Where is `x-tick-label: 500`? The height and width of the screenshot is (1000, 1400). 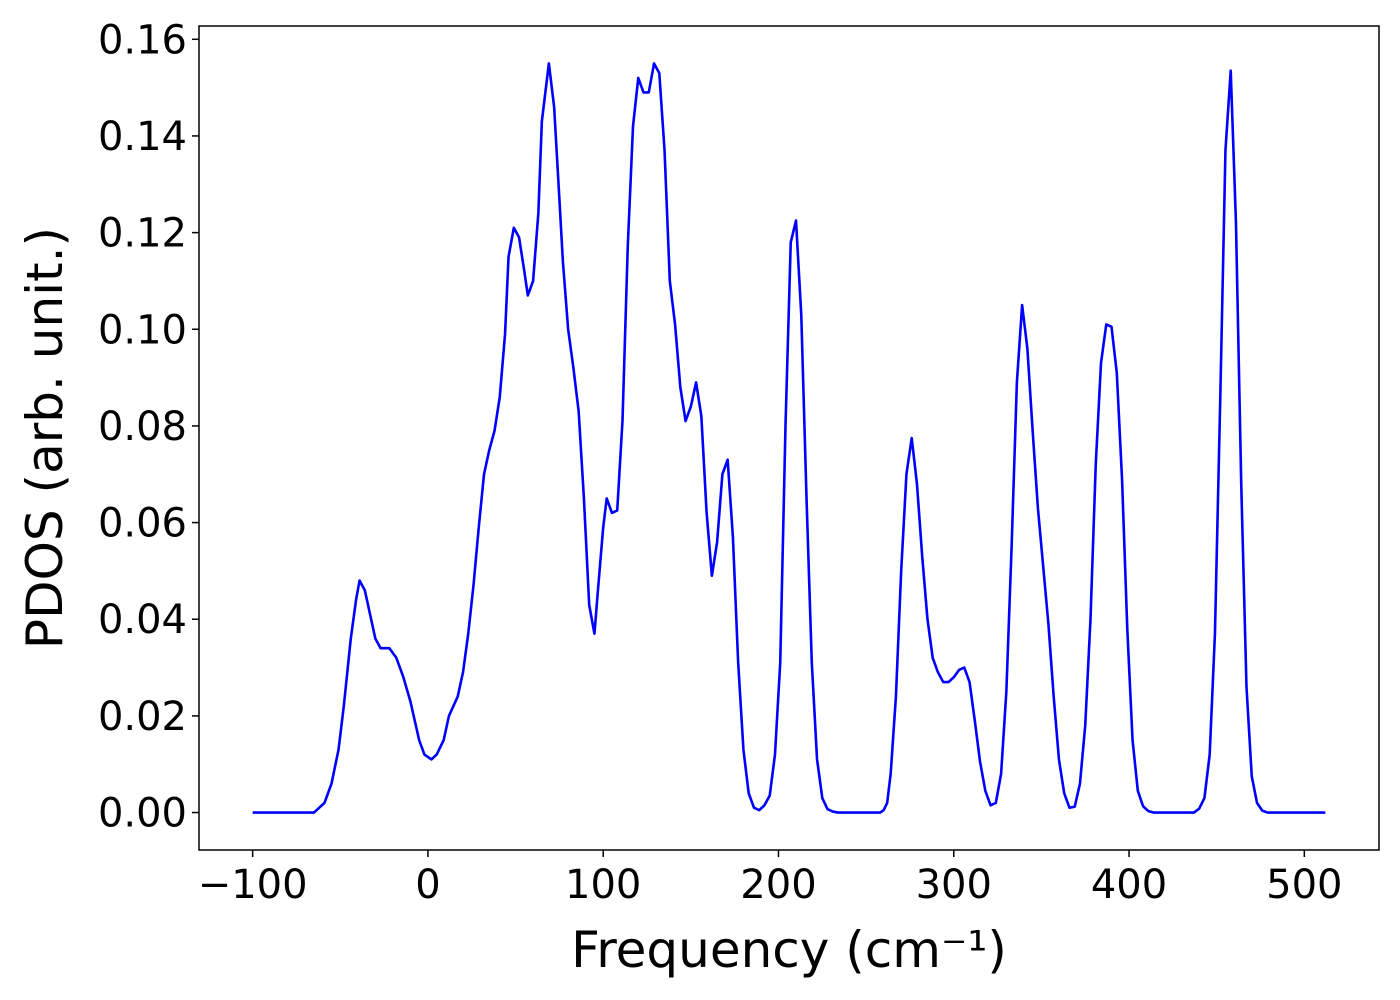 x-tick-label: 500 is located at coordinates (1304, 885).